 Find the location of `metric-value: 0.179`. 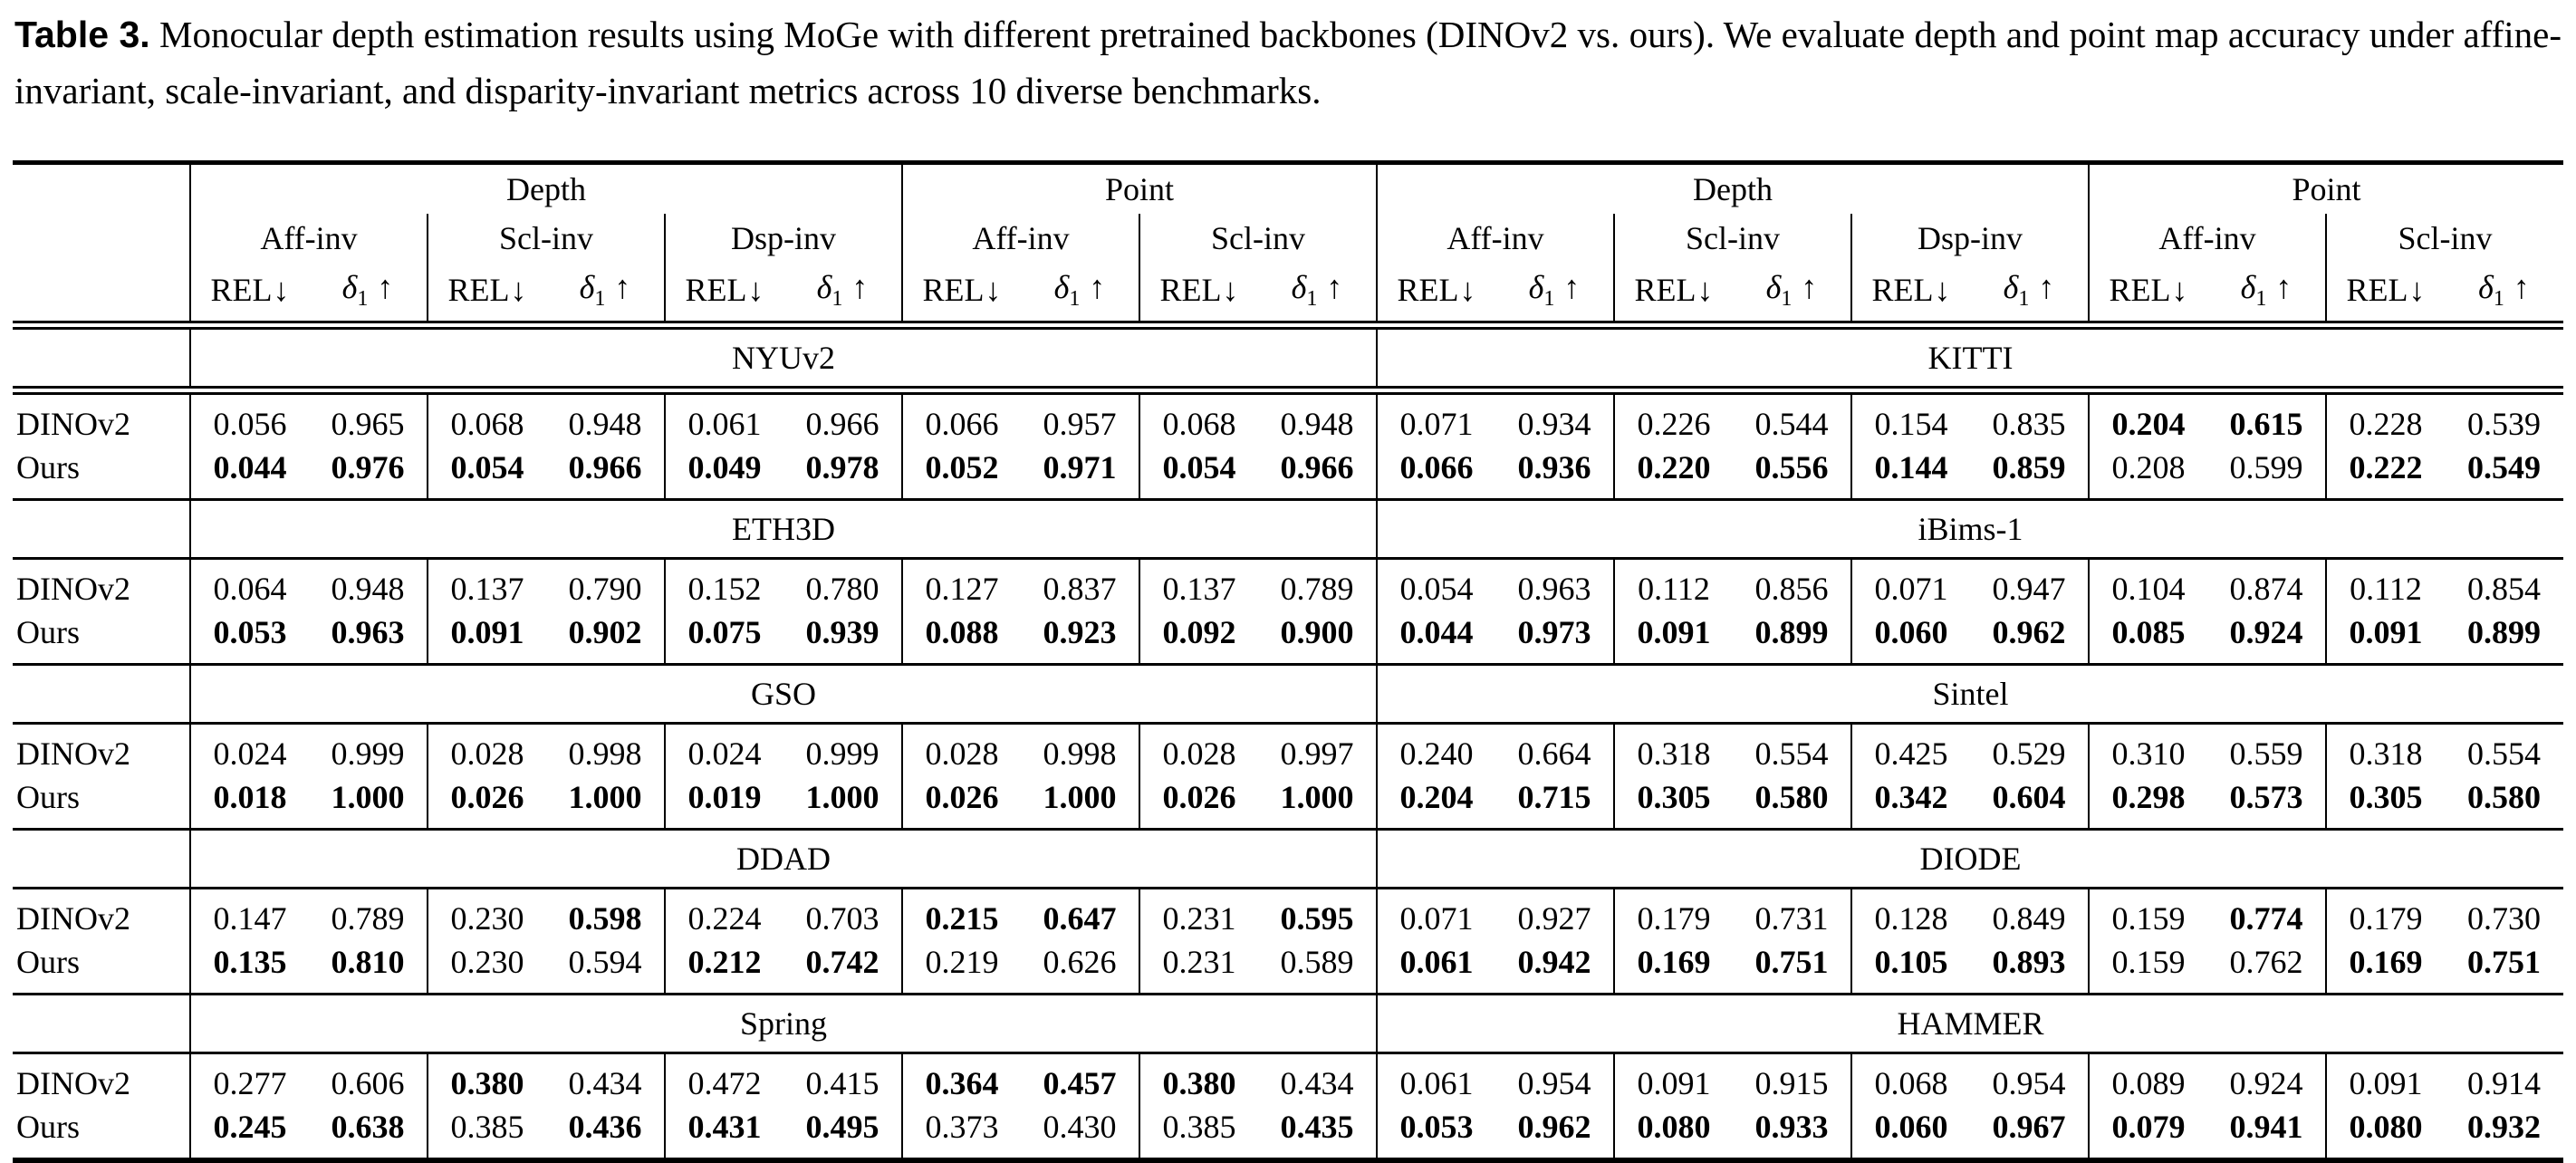

metric-value: 0.179 is located at coordinates (2385, 914).